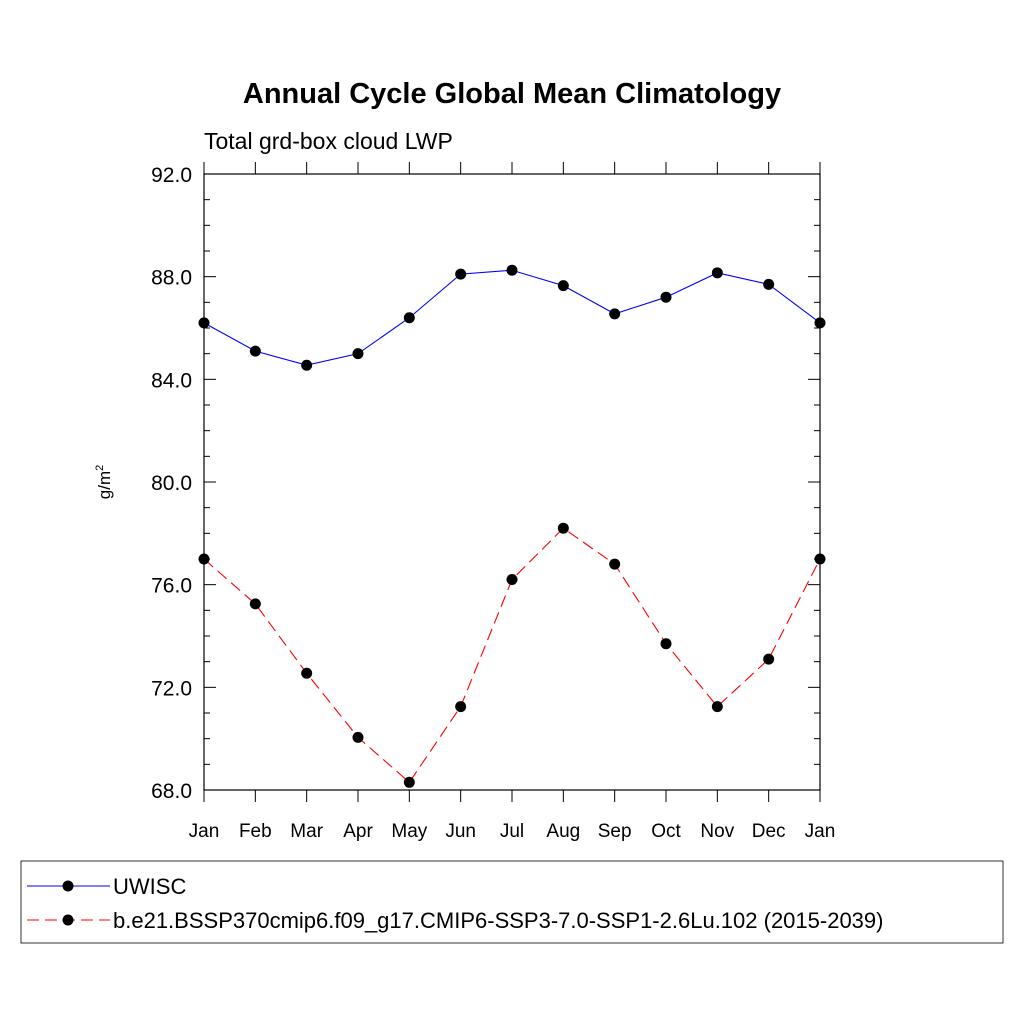 The image size is (1024, 1024). Describe the element at coordinates (512, 94) in the screenshot. I see `chart-title: Annual Cycle Global Mean Climatology` at that location.